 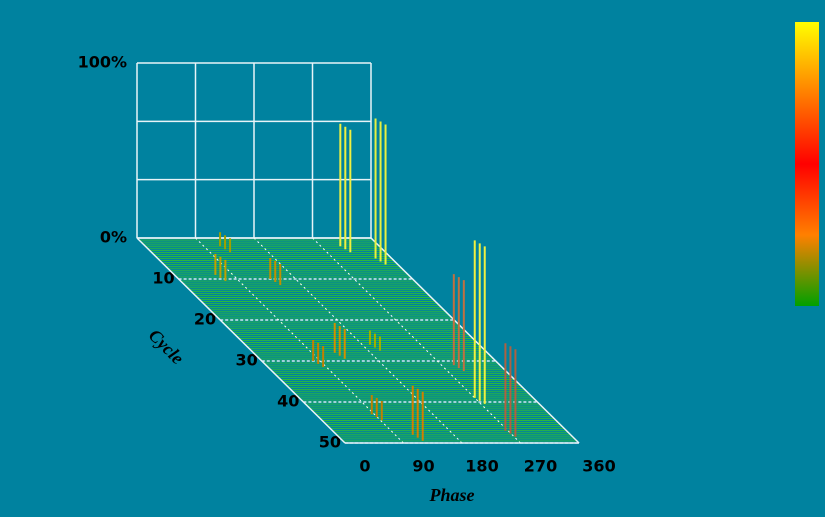 I want to click on x-tick-label: 90, so click(x=423, y=466).